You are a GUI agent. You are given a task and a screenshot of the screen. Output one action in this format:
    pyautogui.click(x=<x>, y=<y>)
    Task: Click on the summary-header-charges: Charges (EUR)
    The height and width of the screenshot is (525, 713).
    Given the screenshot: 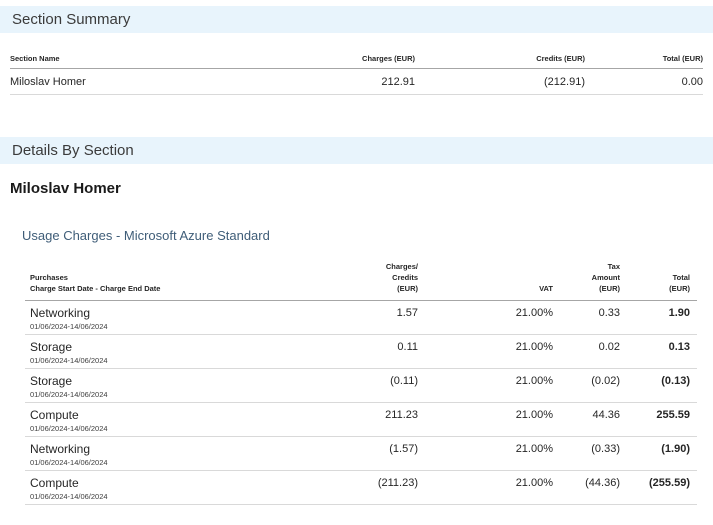 What is the action you would take?
    pyautogui.click(x=388, y=58)
    